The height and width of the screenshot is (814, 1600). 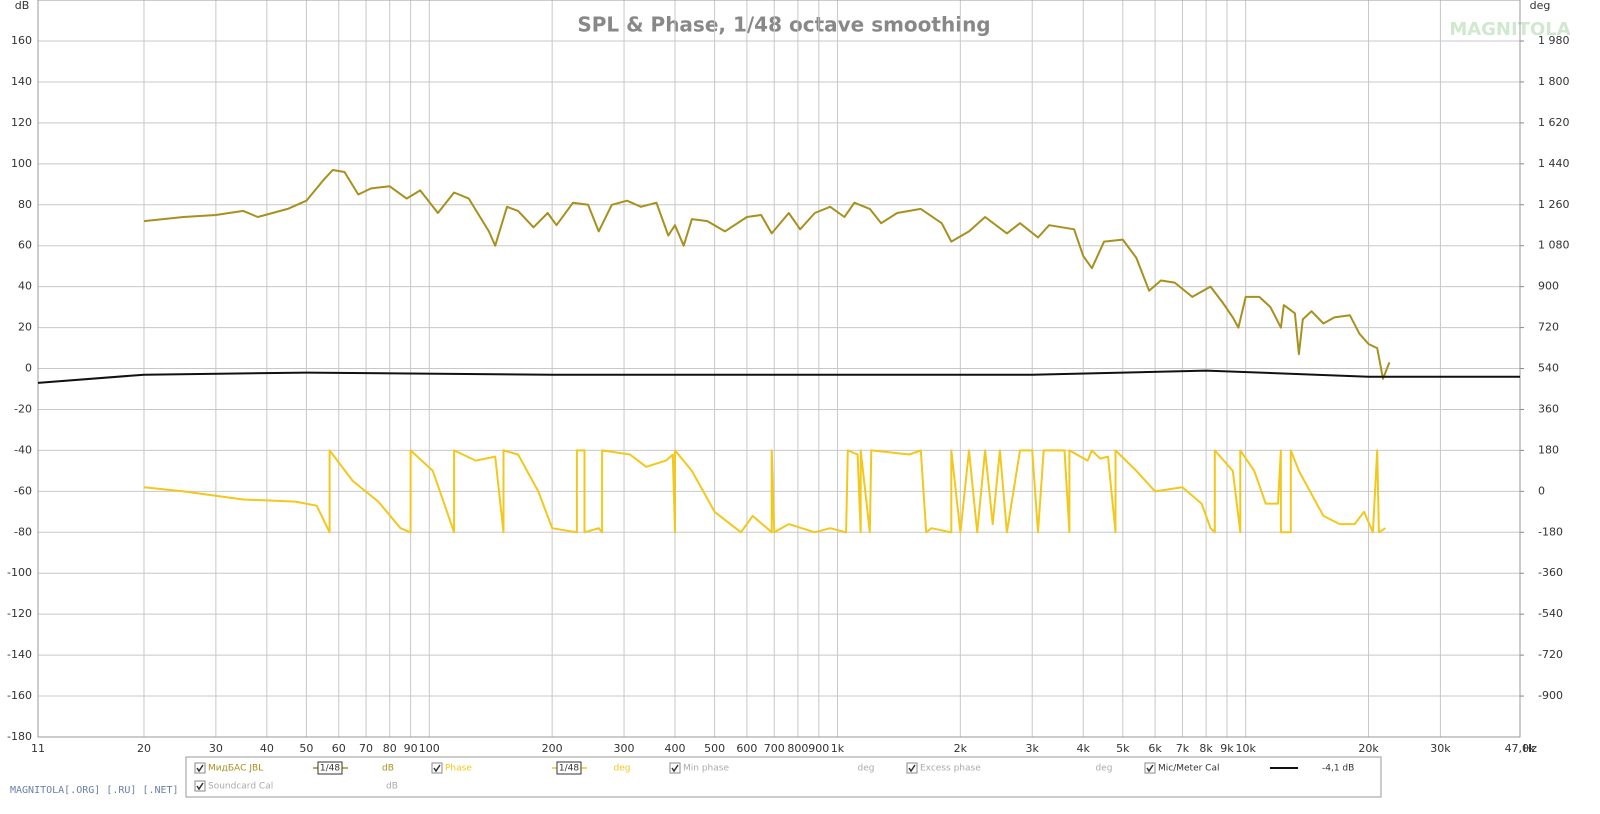 What do you see at coordinates (1084, 748) in the screenshot?
I see `x-tick-label: 4k` at bounding box center [1084, 748].